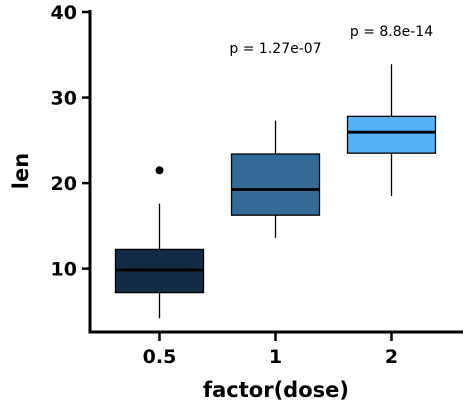 Image resolution: width=474 pixels, height=414 pixels. Describe the element at coordinates (275, 49) in the screenshot. I see `p-value-annotation: p = 1.27e-07` at that location.